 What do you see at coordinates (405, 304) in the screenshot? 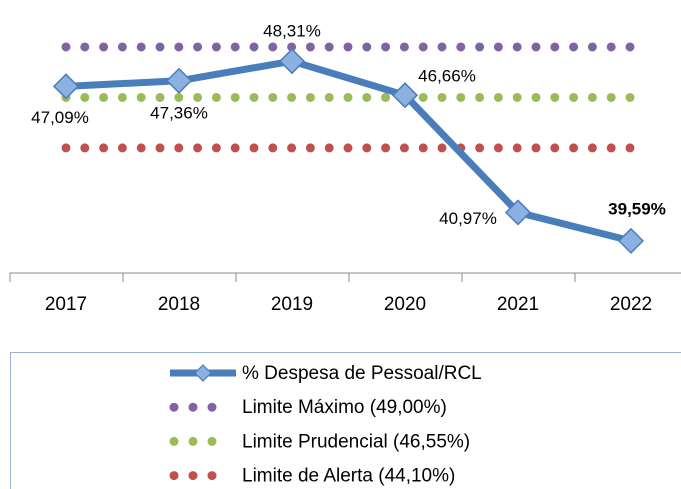
I see `x-tick-label: 2020` at bounding box center [405, 304].